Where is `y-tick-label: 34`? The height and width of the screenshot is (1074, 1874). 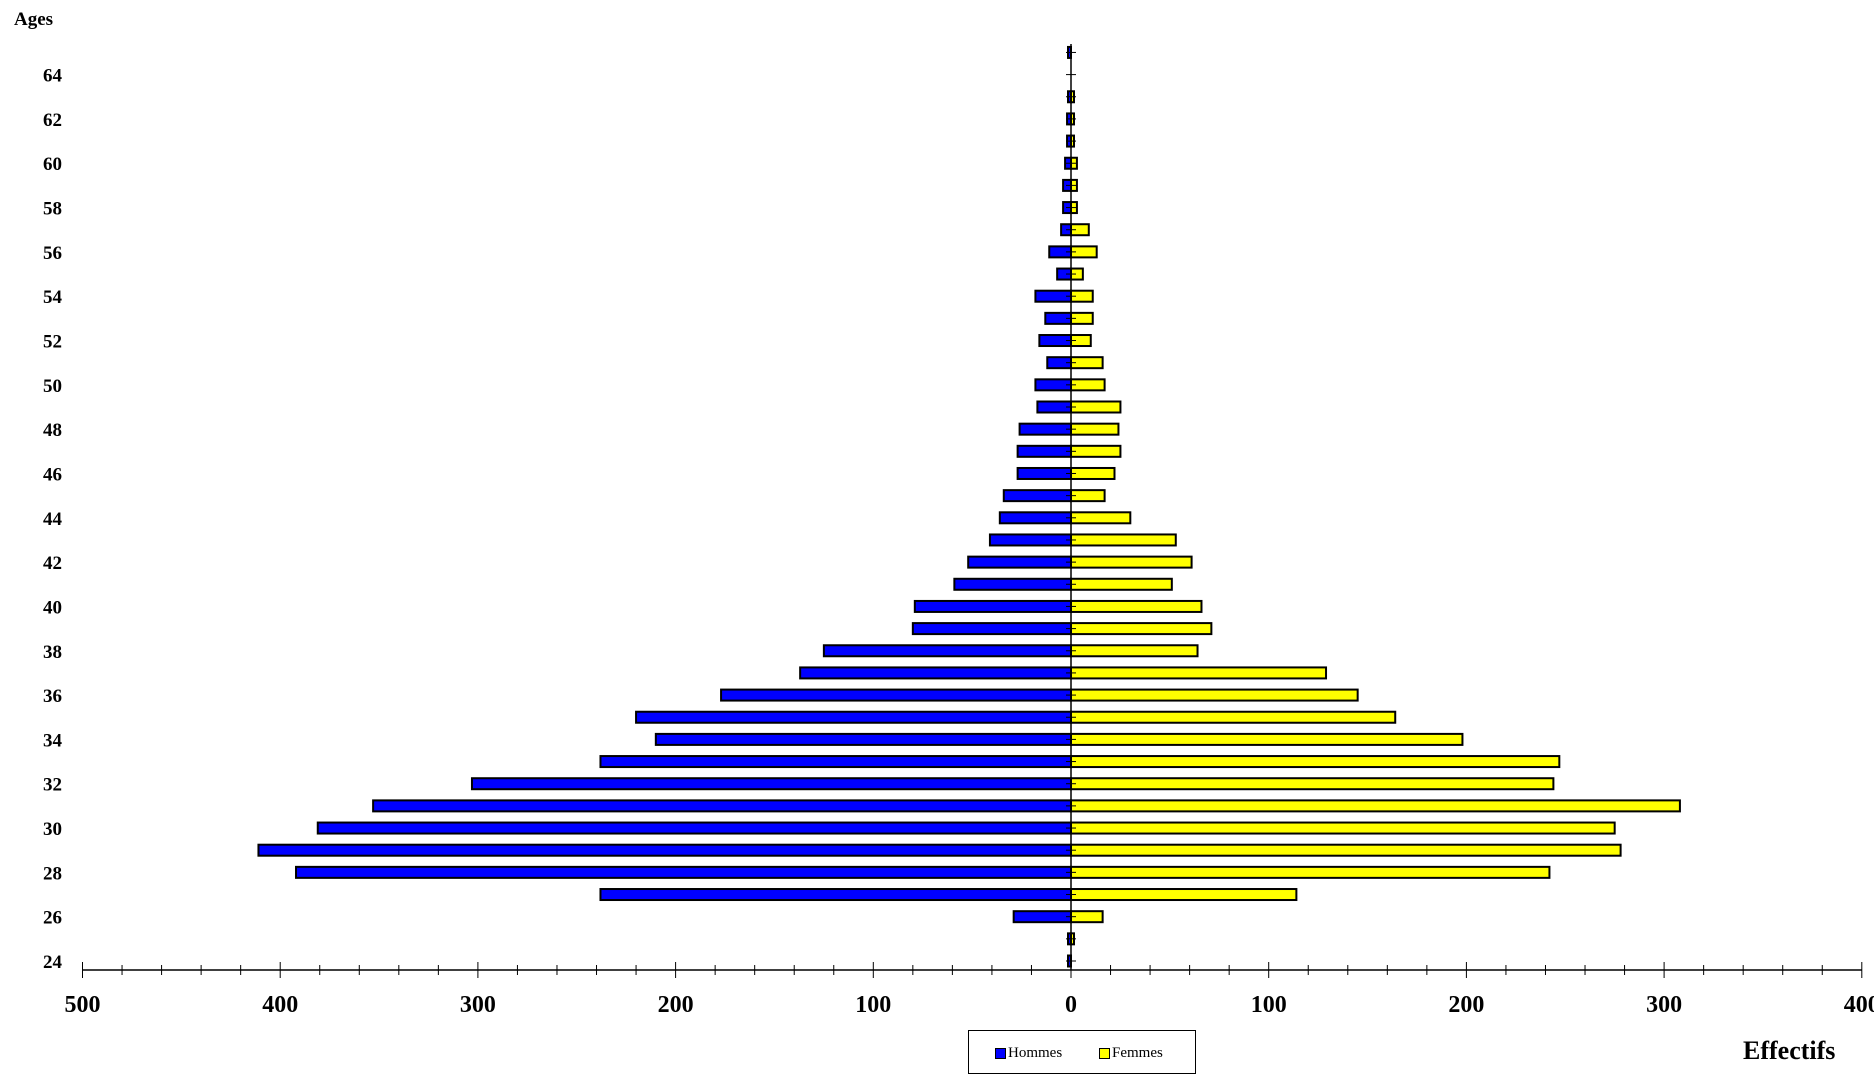
y-tick-label: 34 is located at coordinates (53, 740).